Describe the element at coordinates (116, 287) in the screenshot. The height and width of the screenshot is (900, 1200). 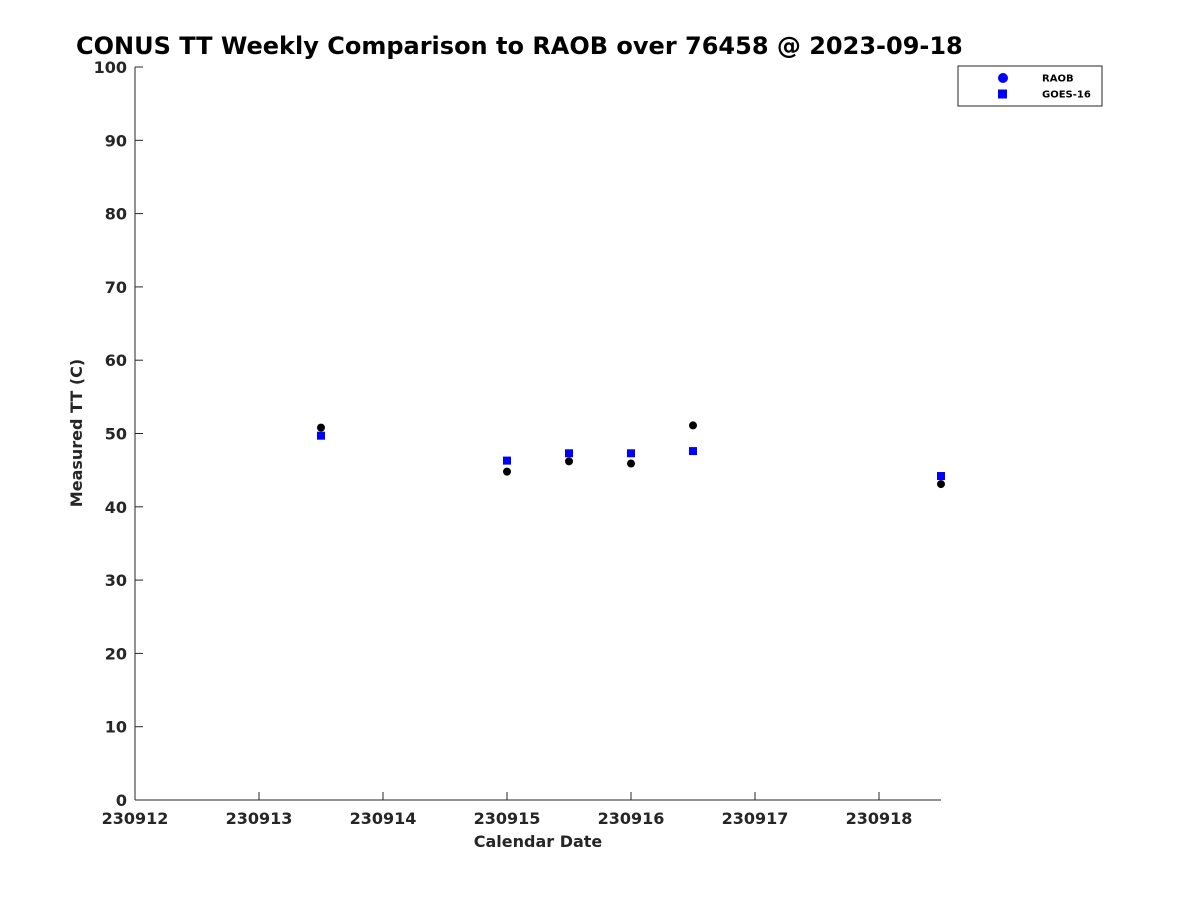
I see `y-tick-label: 70` at that location.